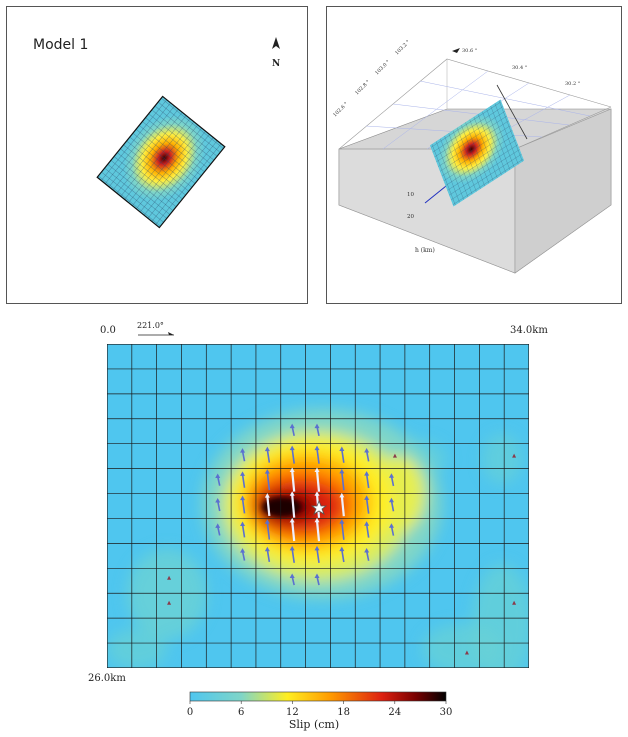 The image size is (628, 737). What do you see at coordinates (318, 696) in the screenshot?
I see `colorbar-gradient` at bounding box center [318, 696].